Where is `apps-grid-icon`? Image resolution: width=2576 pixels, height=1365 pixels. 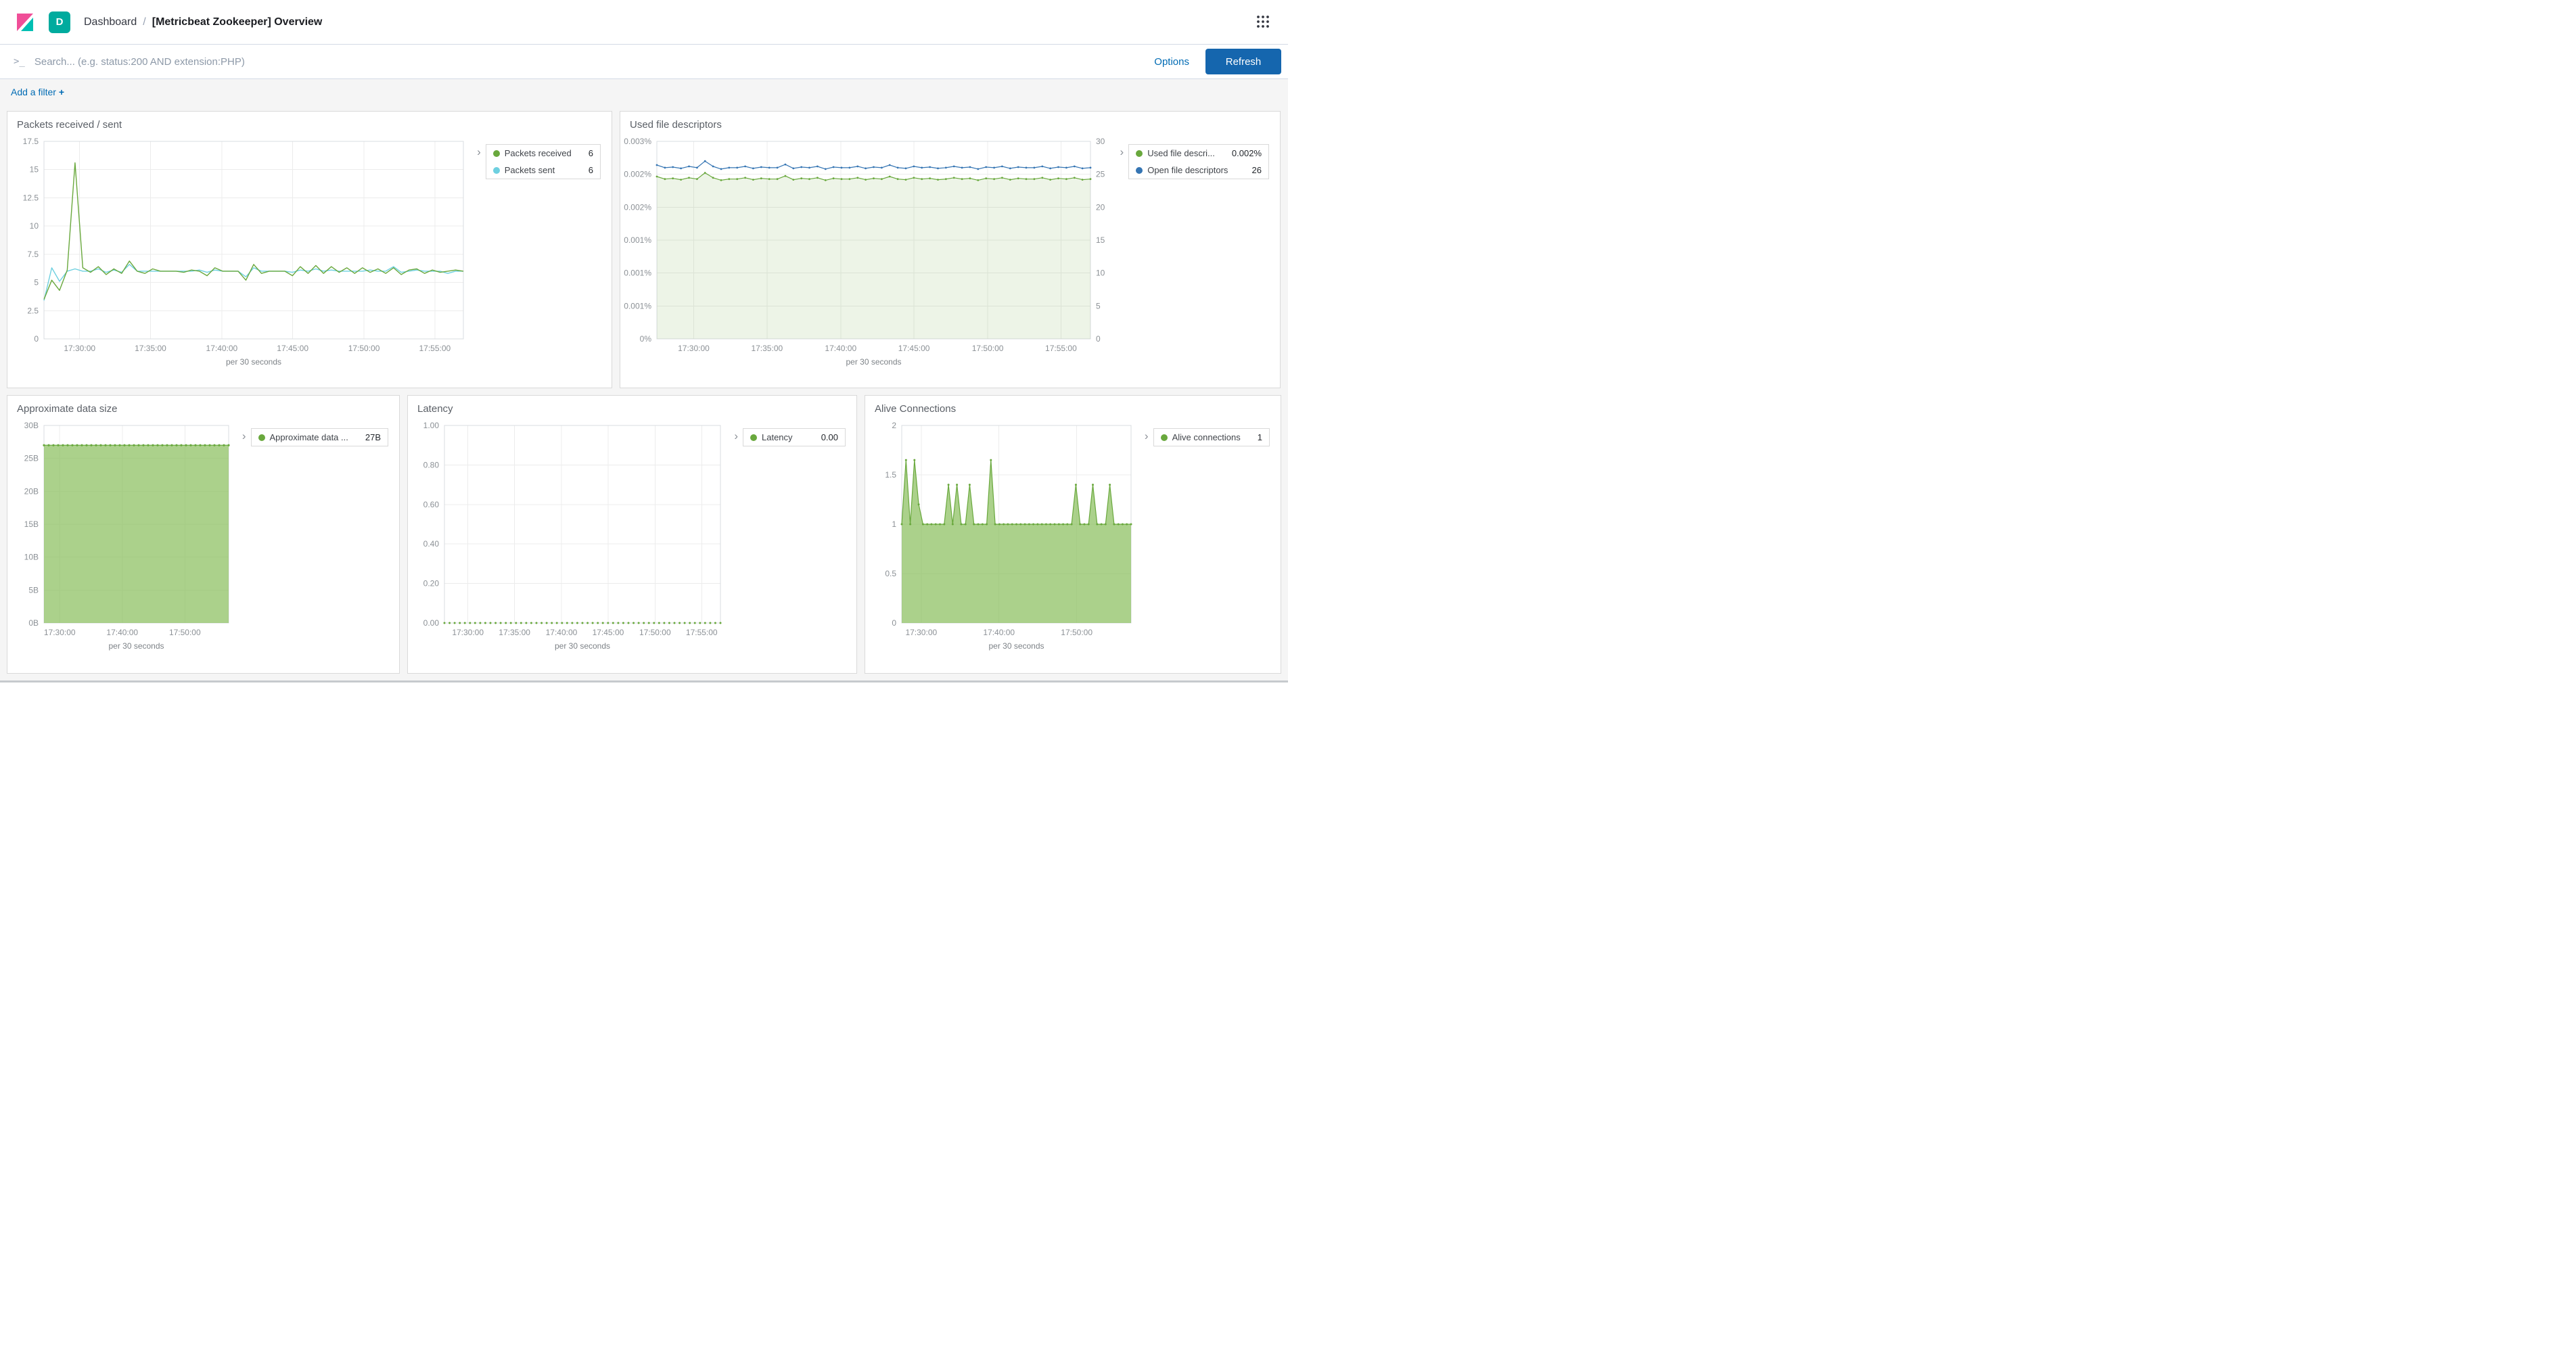
apps-grid-icon is located at coordinates (1263, 21).